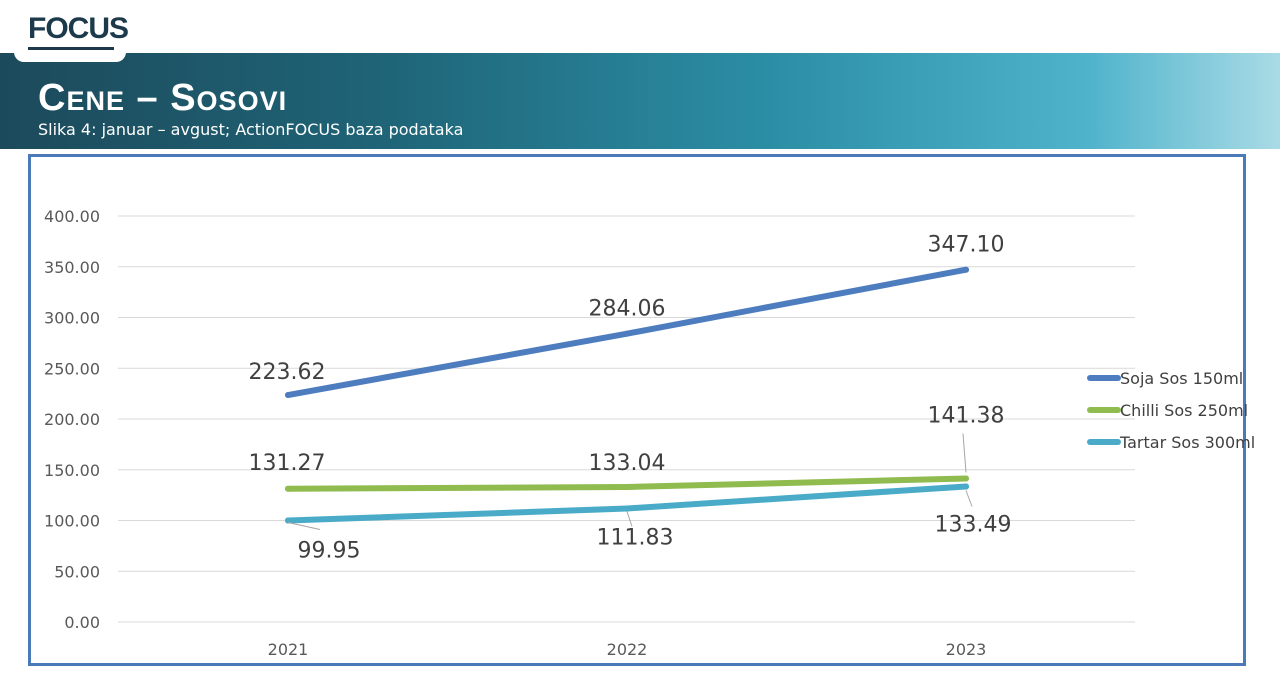 The height and width of the screenshot is (687, 1280). What do you see at coordinates (966, 649) in the screenshot?
I see `x-tick-label: 2023` at bounding box center [966, 649].